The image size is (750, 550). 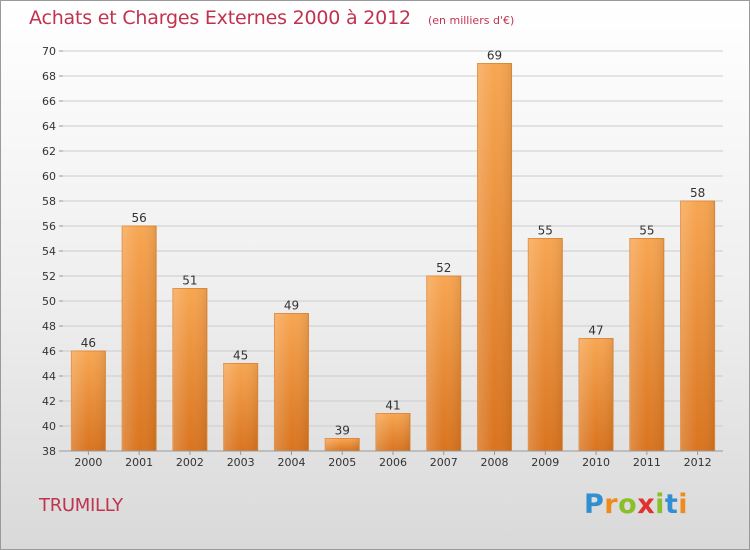 I want to click on chart-subtitle: (en milliers d'€), so click(x=471, y=20).